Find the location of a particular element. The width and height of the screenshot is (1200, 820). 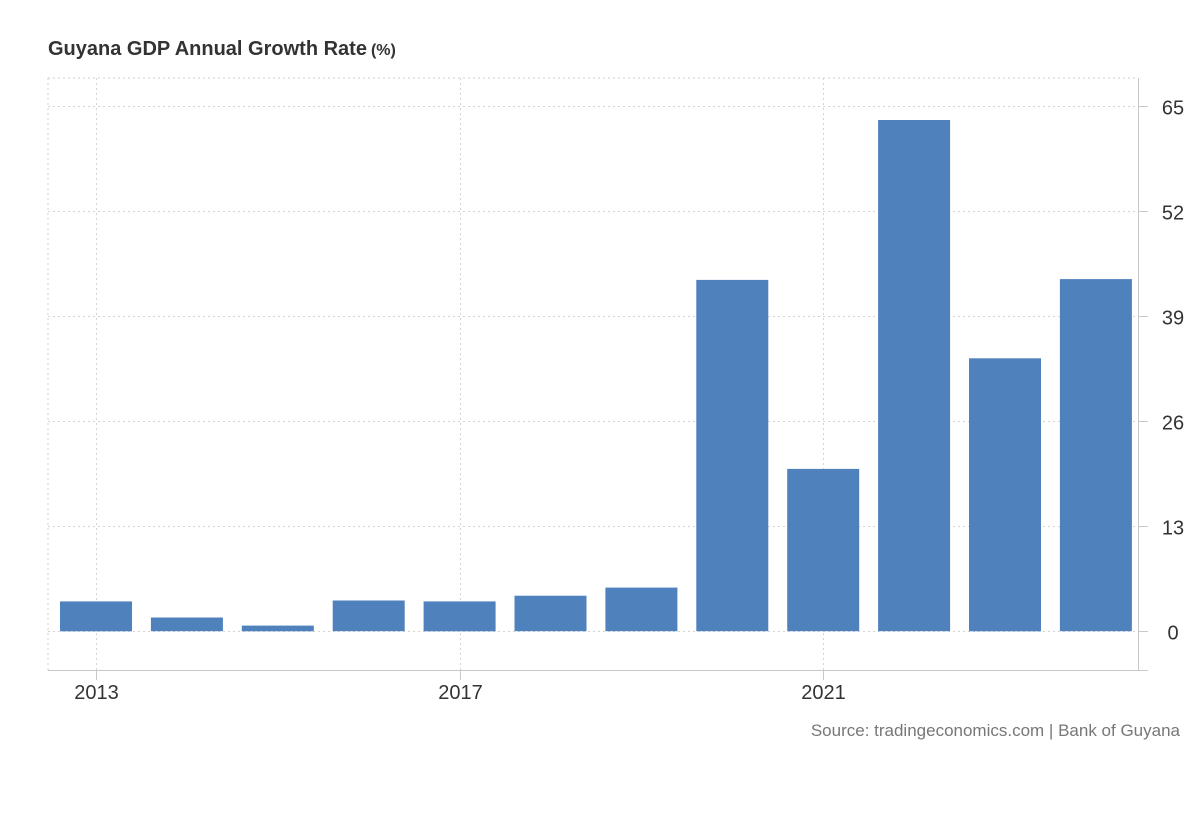

bar-2020 is located at coordinates (732, 455).